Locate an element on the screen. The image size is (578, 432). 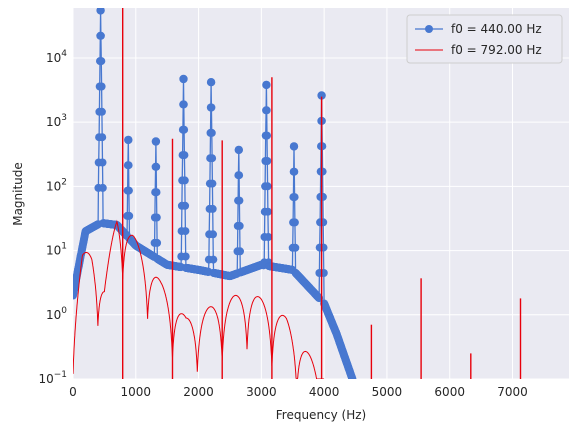
x-tick-label: 3000 is located at coordinates (261, 392).